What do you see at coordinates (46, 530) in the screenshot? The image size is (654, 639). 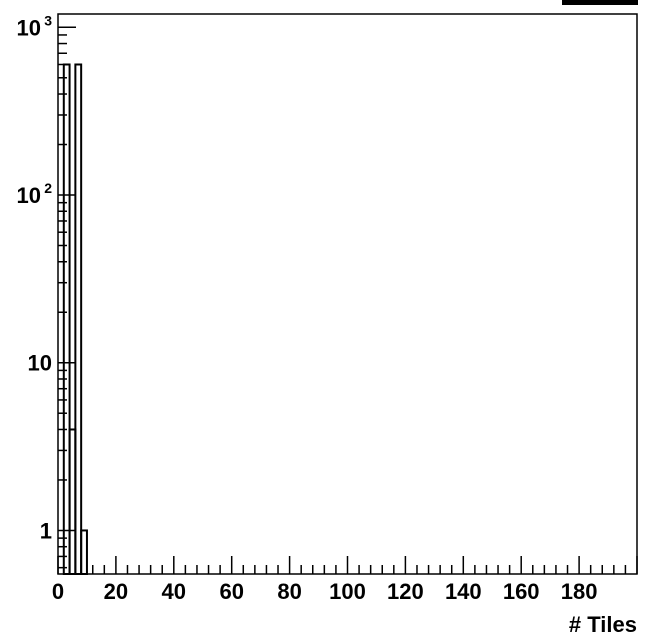 I see `y-tick-label: 1` at bounding box center [46, 530].